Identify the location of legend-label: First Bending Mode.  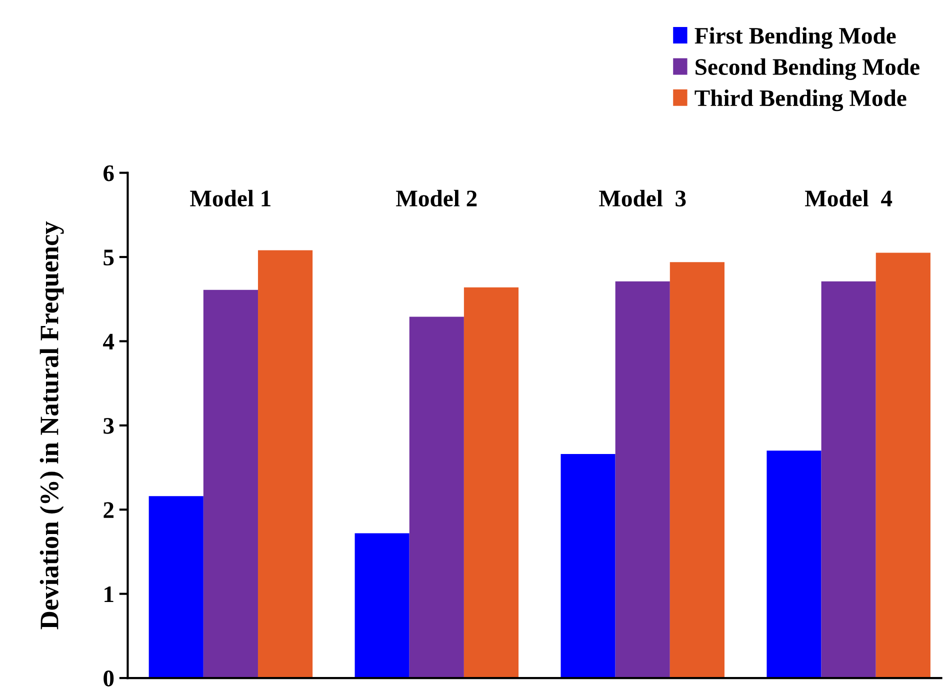
(795, 38).